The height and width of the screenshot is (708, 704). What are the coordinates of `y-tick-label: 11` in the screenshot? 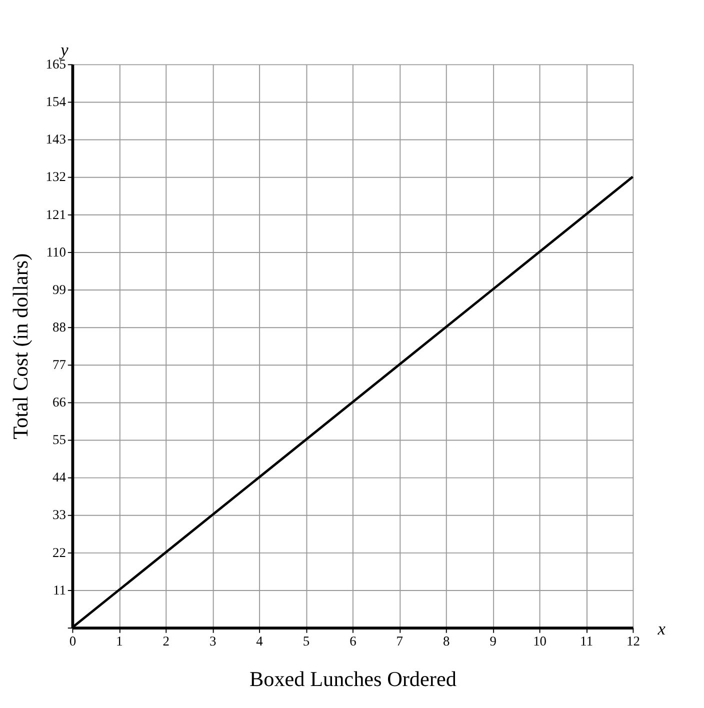 It's located at (59, 590).